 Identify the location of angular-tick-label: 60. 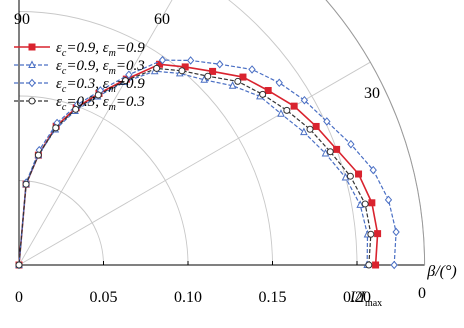
(162, 19).